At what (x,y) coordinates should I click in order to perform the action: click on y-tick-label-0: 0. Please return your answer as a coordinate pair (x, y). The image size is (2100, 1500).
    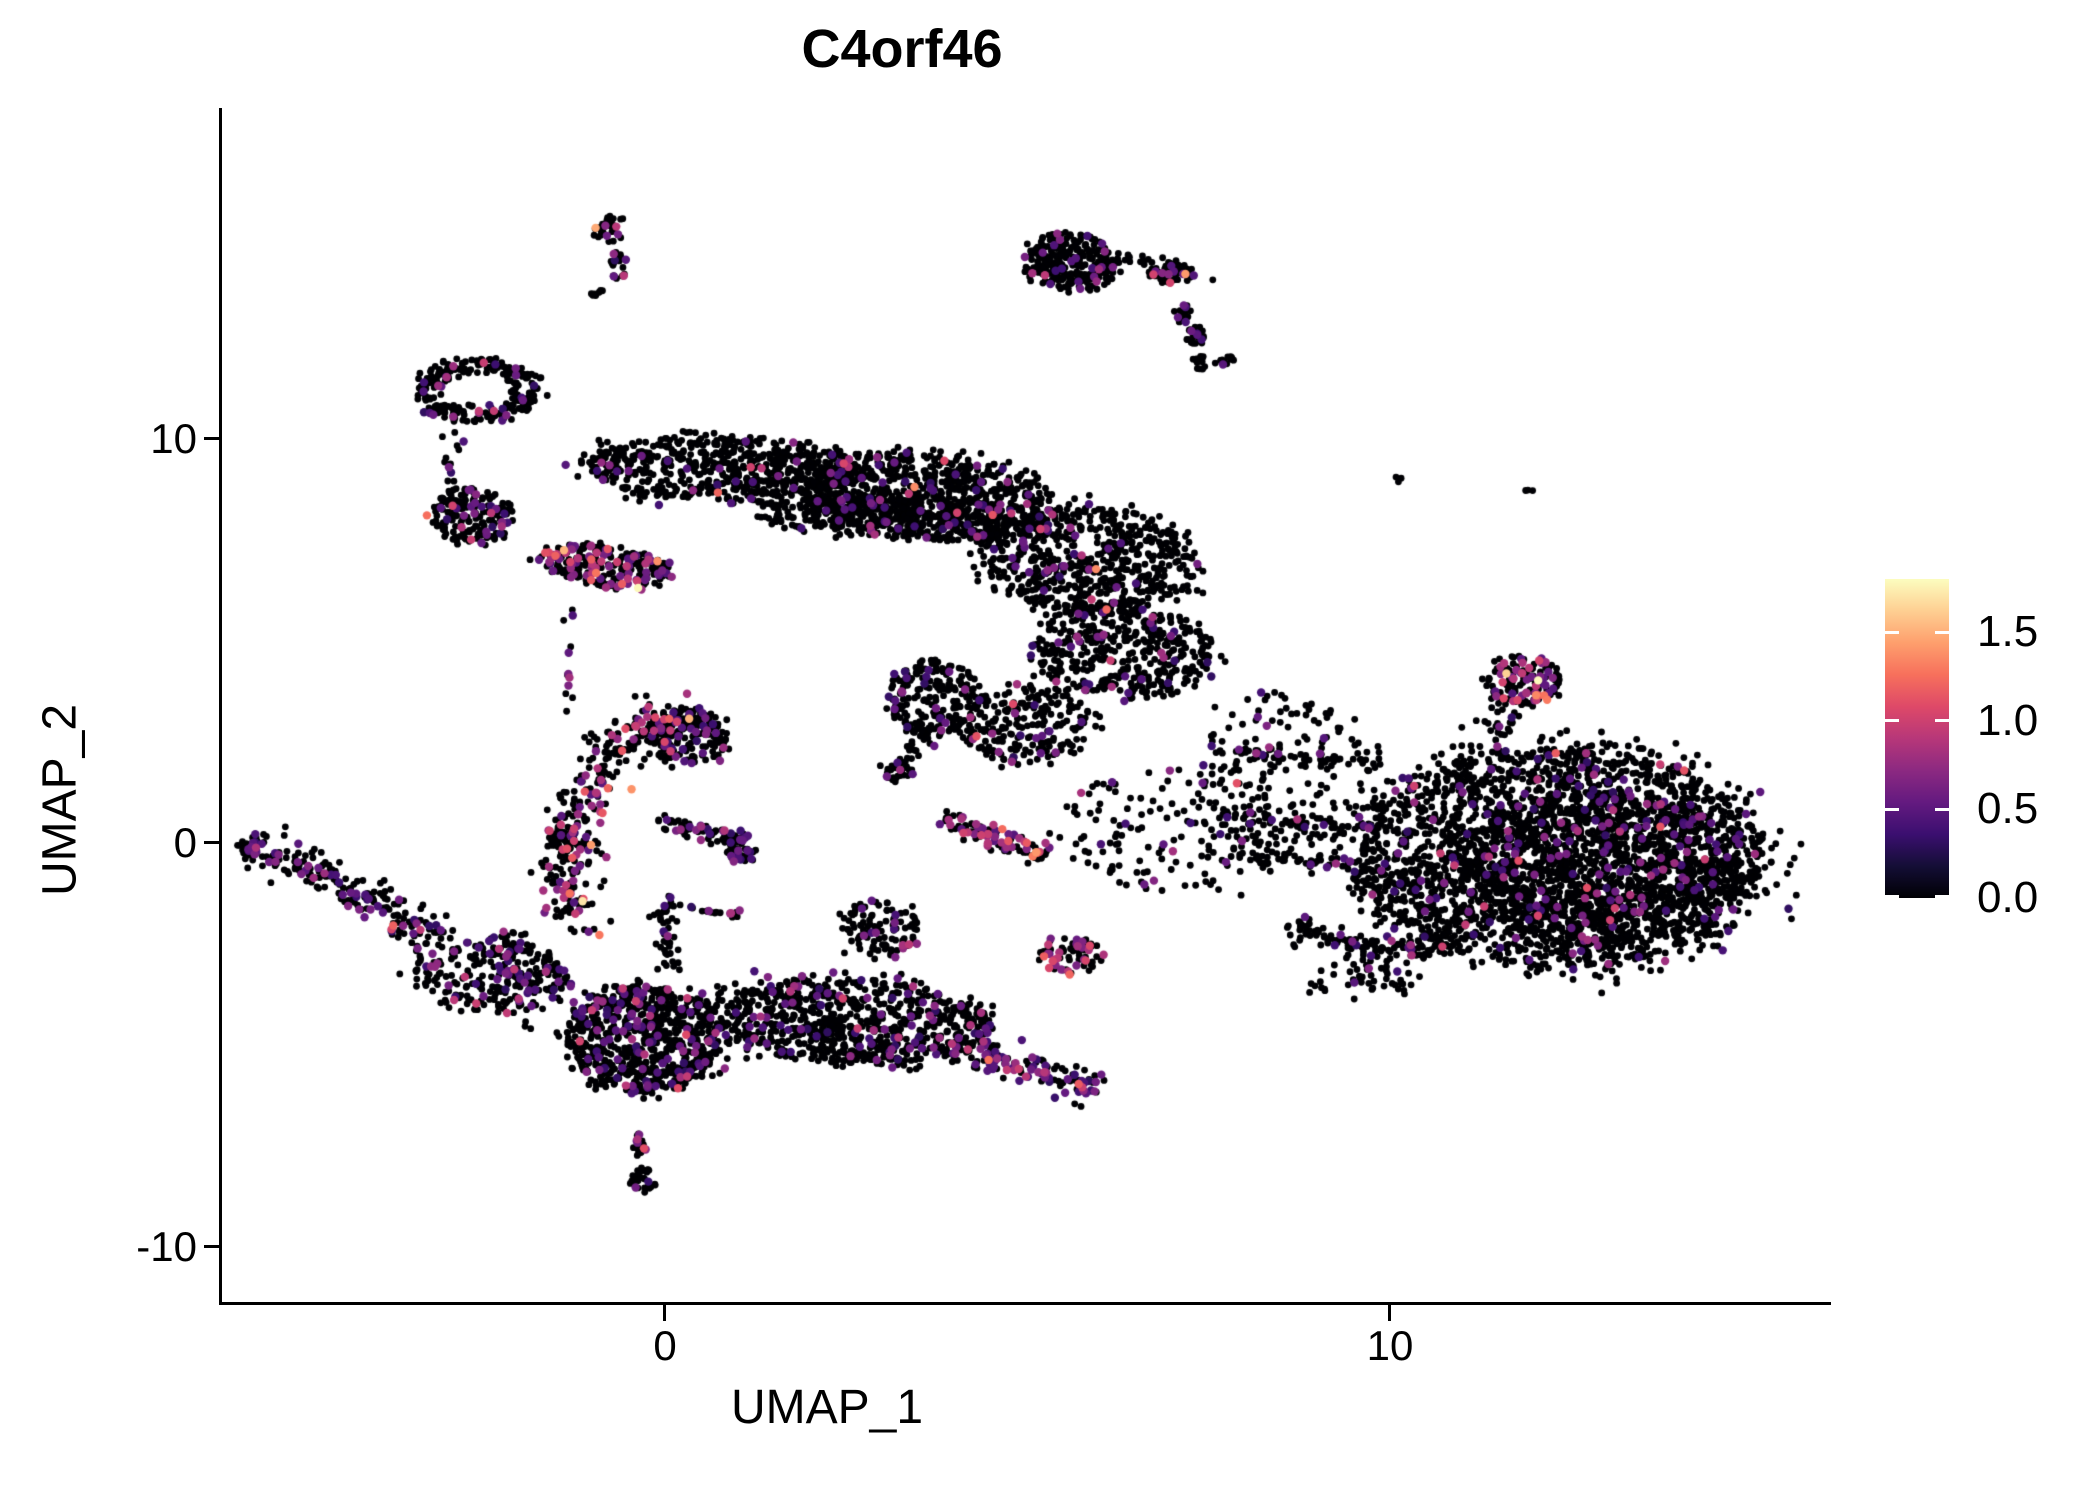
    Looking at the image, I should click on (185, 842).